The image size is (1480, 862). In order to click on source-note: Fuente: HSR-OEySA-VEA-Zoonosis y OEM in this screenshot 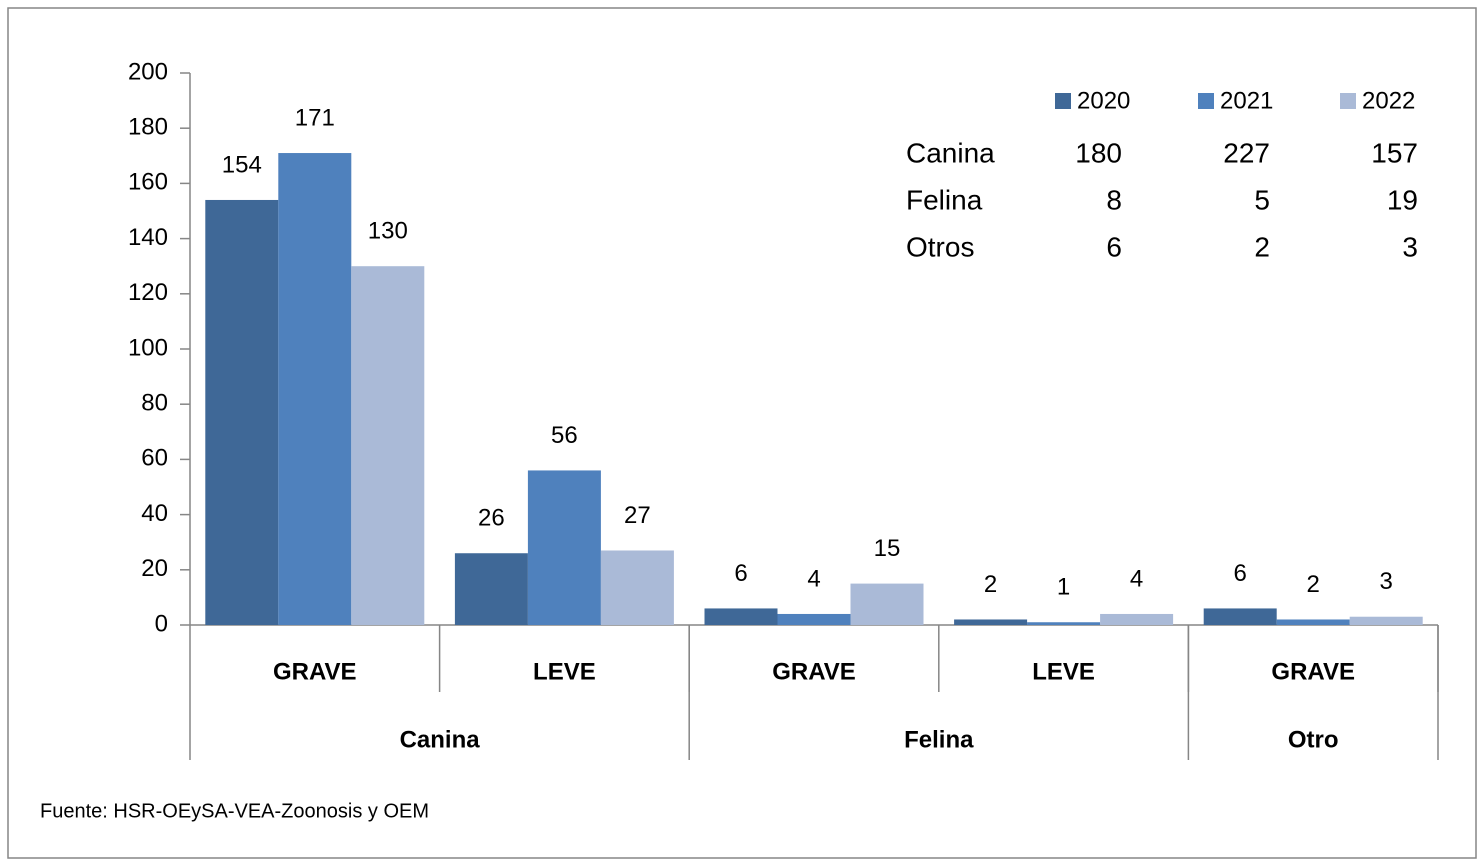, I will do `click(234, 811)`.